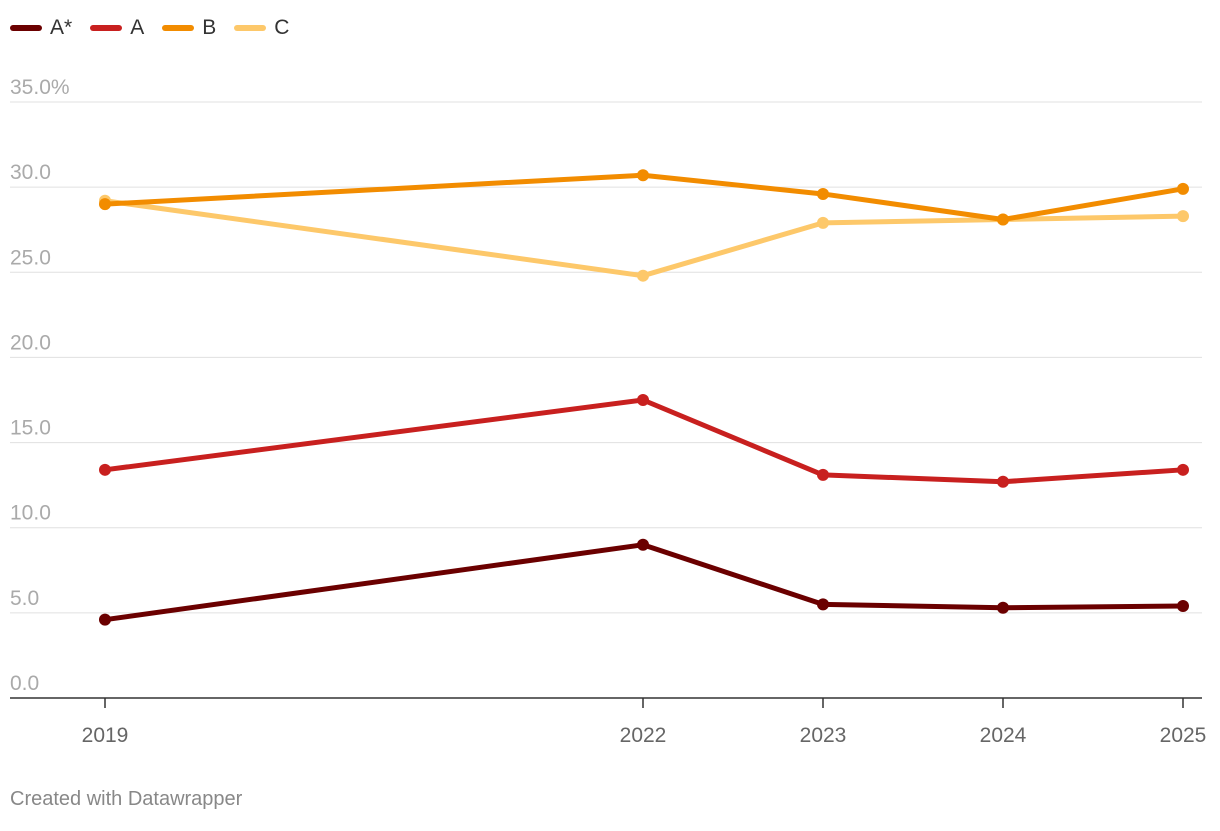  I want to click on y-tick-label: 15.0, so click(30, 428).